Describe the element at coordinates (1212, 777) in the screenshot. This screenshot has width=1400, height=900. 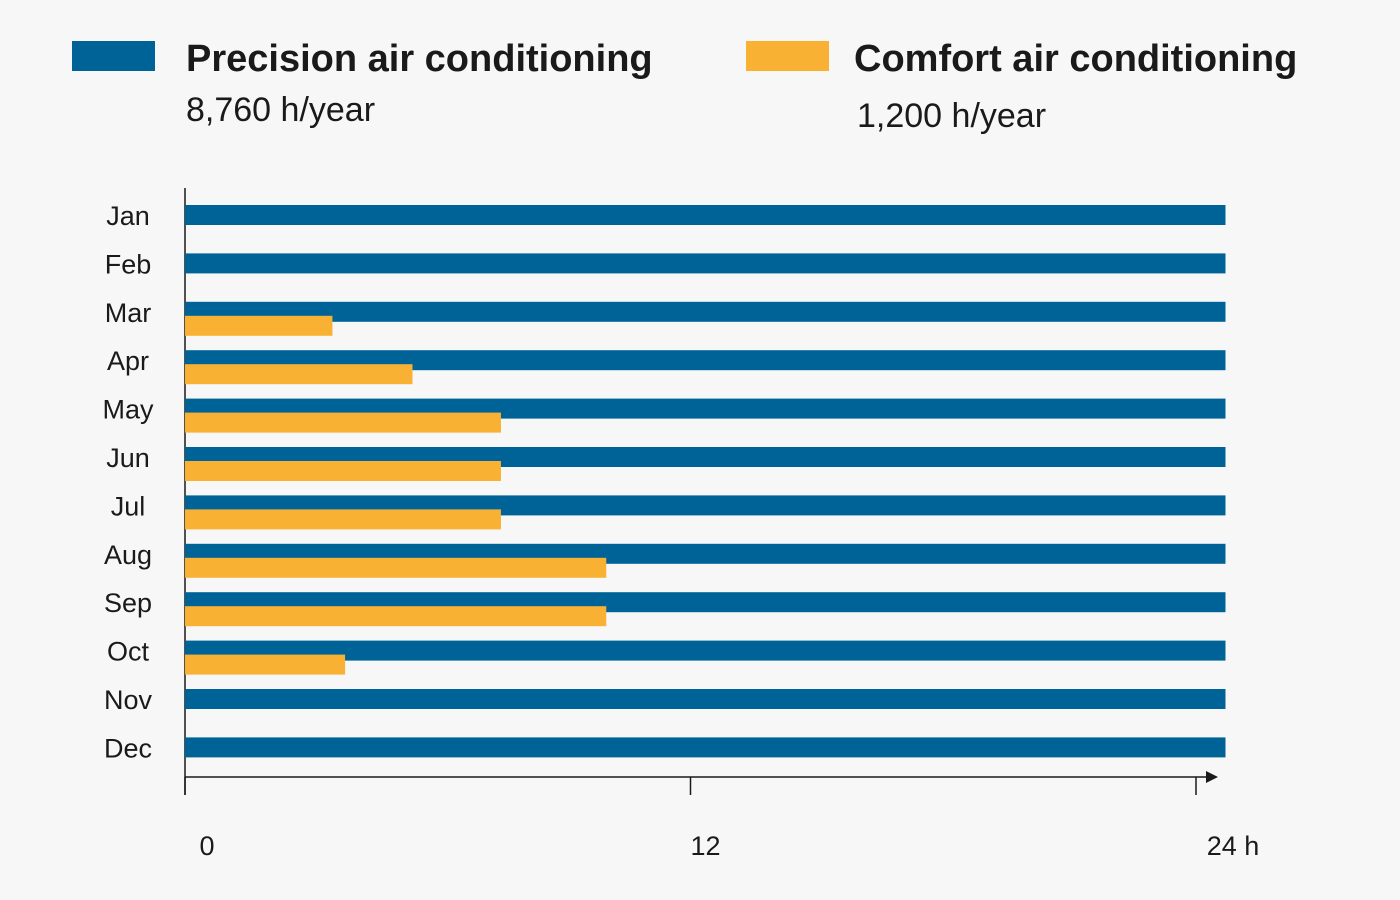
I see `x-axis-arrow` at that location.